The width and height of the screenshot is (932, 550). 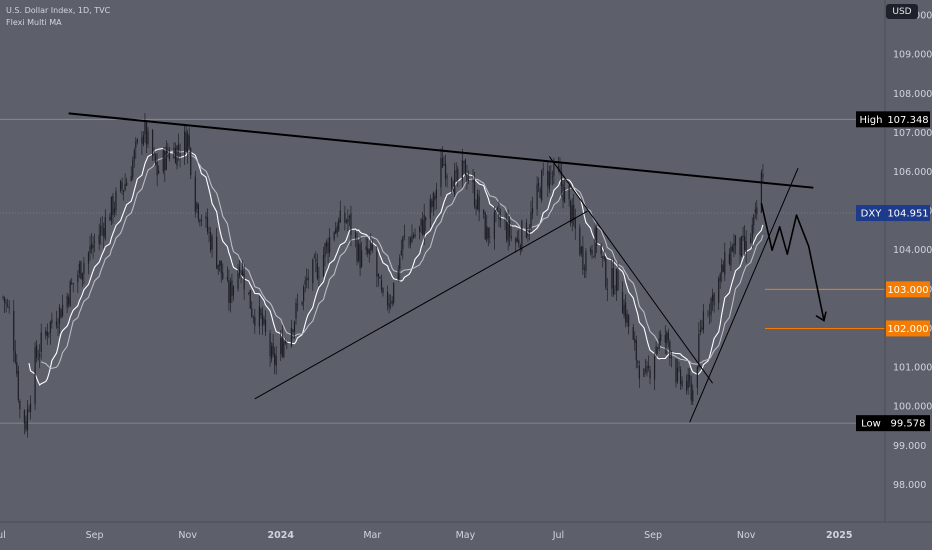 I want to click on low-label-box, so click(x=871, y=423).